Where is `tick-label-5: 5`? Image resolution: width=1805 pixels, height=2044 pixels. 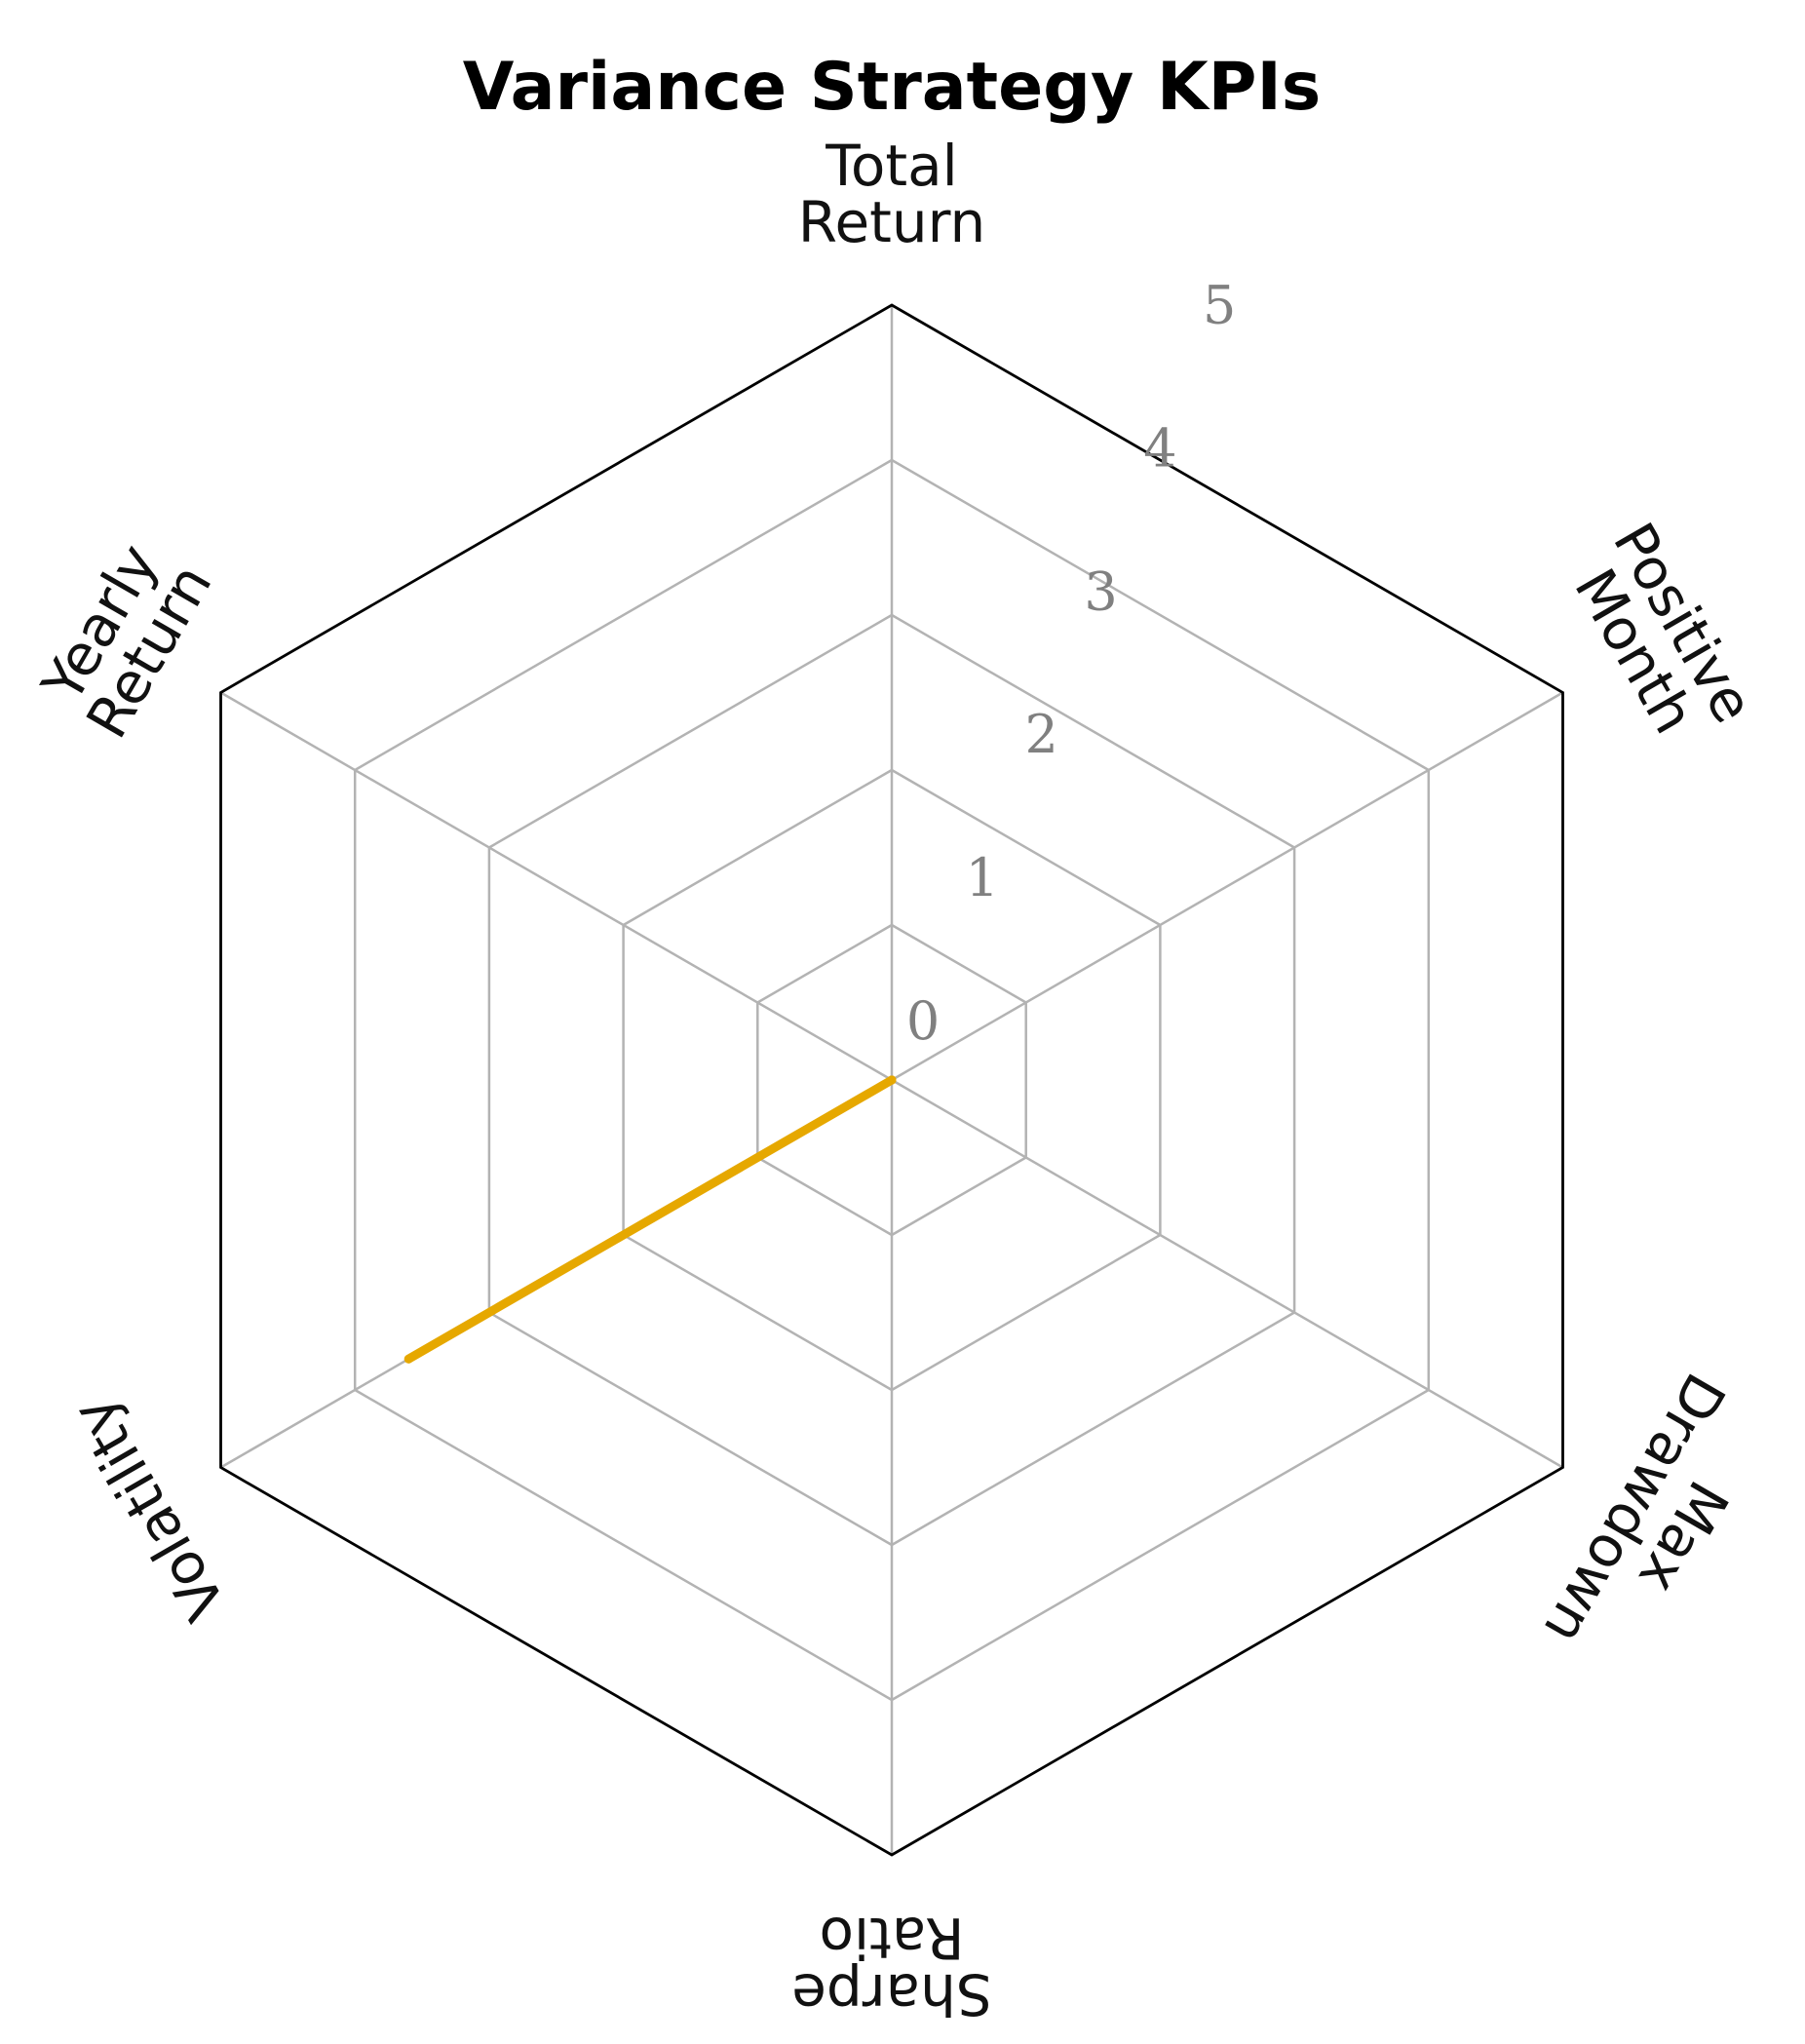 tick-label-5: 5 is located at coordinates (1219, 305).